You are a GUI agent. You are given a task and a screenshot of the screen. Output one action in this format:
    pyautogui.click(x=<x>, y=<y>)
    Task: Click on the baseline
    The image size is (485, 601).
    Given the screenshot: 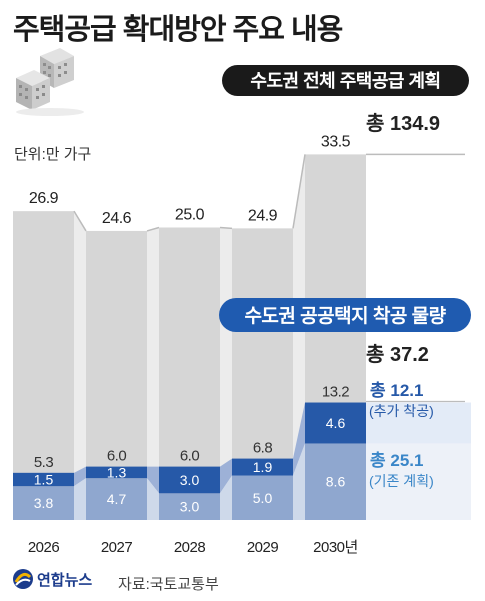 What is the action you would take?
    pyautogui.click(x=242, y=520)
    